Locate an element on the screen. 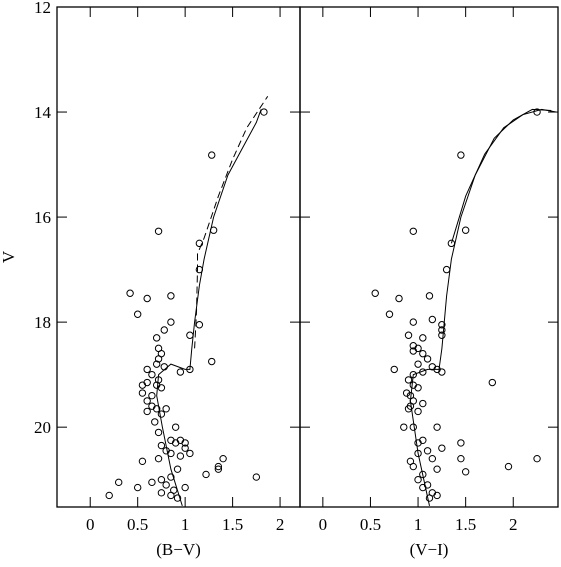  isochrone-line is located at coordinates (231, 222).